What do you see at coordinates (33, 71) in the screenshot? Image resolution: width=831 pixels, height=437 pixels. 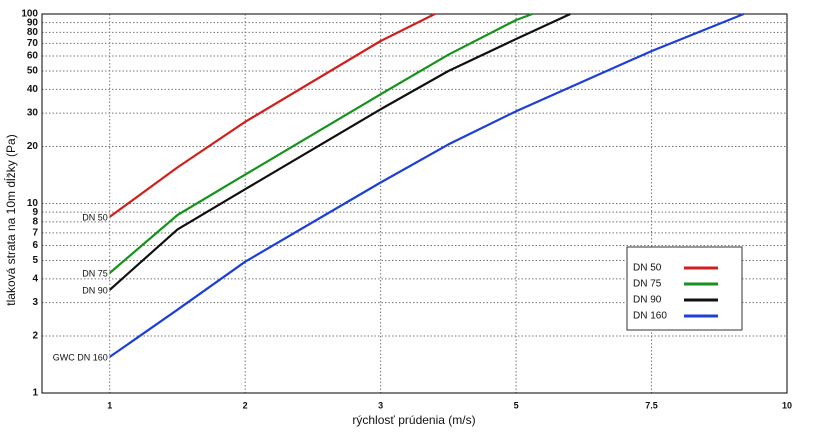 I see `y-tick-label: 50` at bounding box center [33, 71].